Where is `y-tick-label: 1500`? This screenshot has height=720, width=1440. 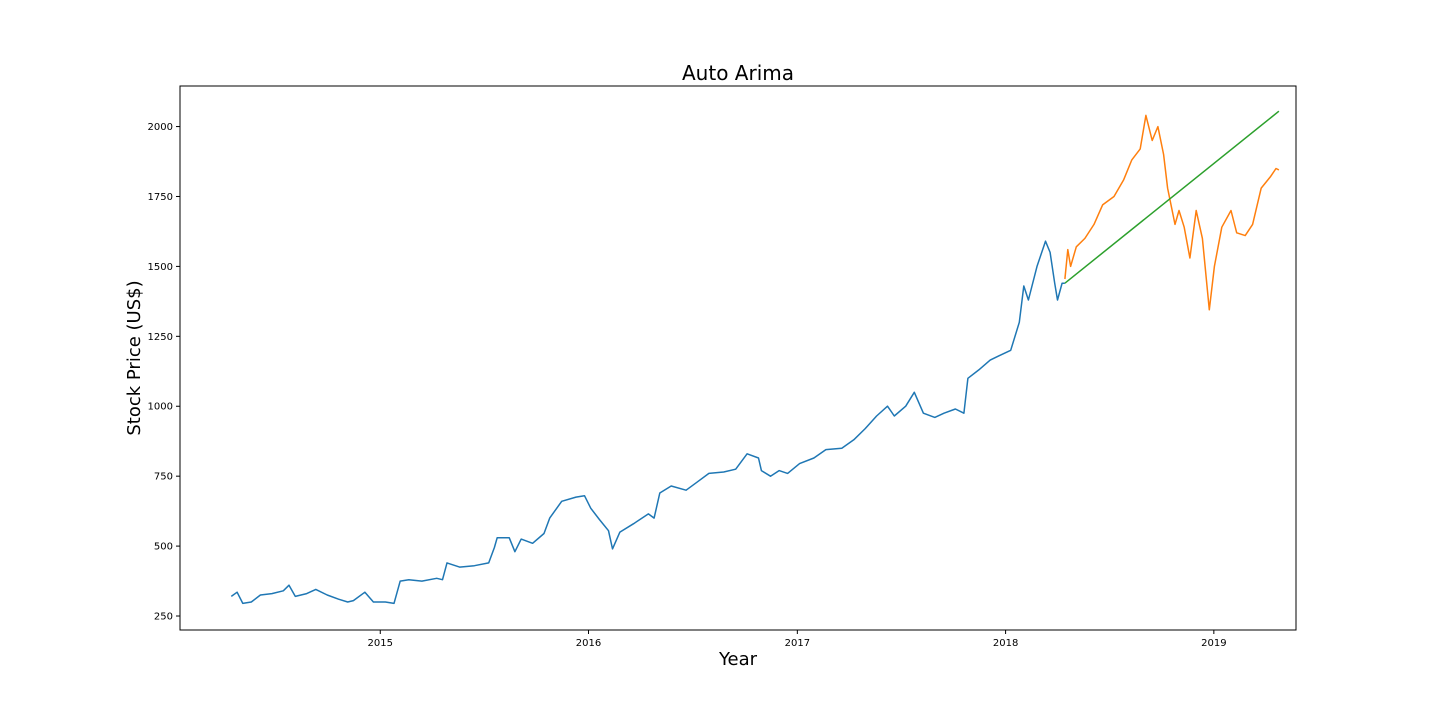 y-tick-label: 1500 is located at coordinates (160, 267).